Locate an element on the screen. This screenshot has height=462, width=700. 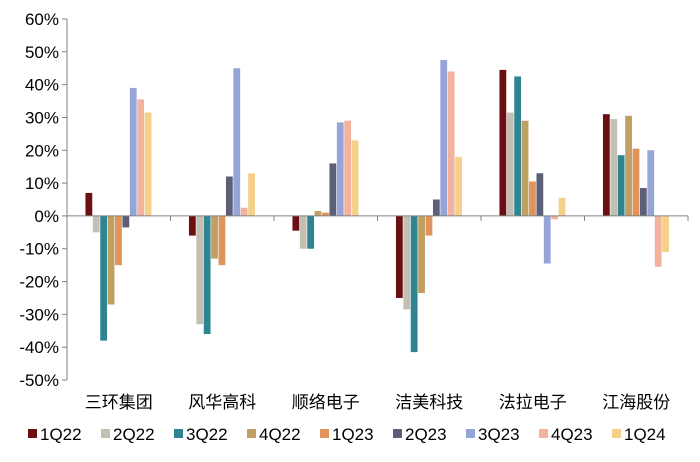
legend-label-4Q23: 4Q23 is located at coordinates (572, 434).